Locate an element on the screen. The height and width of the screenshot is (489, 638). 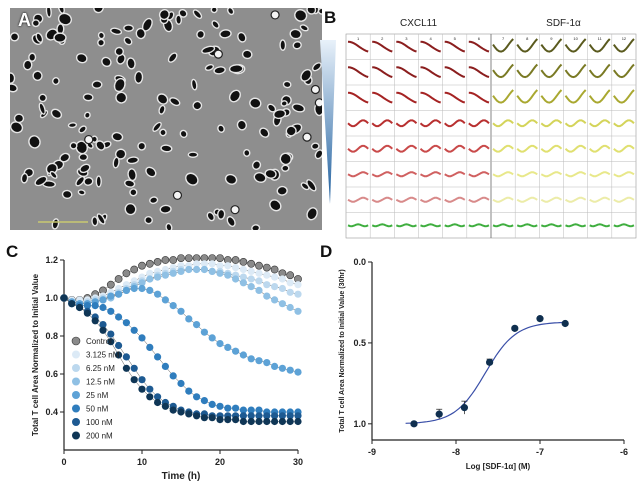
panel-b-label: B is located at coordinates (330, 17).